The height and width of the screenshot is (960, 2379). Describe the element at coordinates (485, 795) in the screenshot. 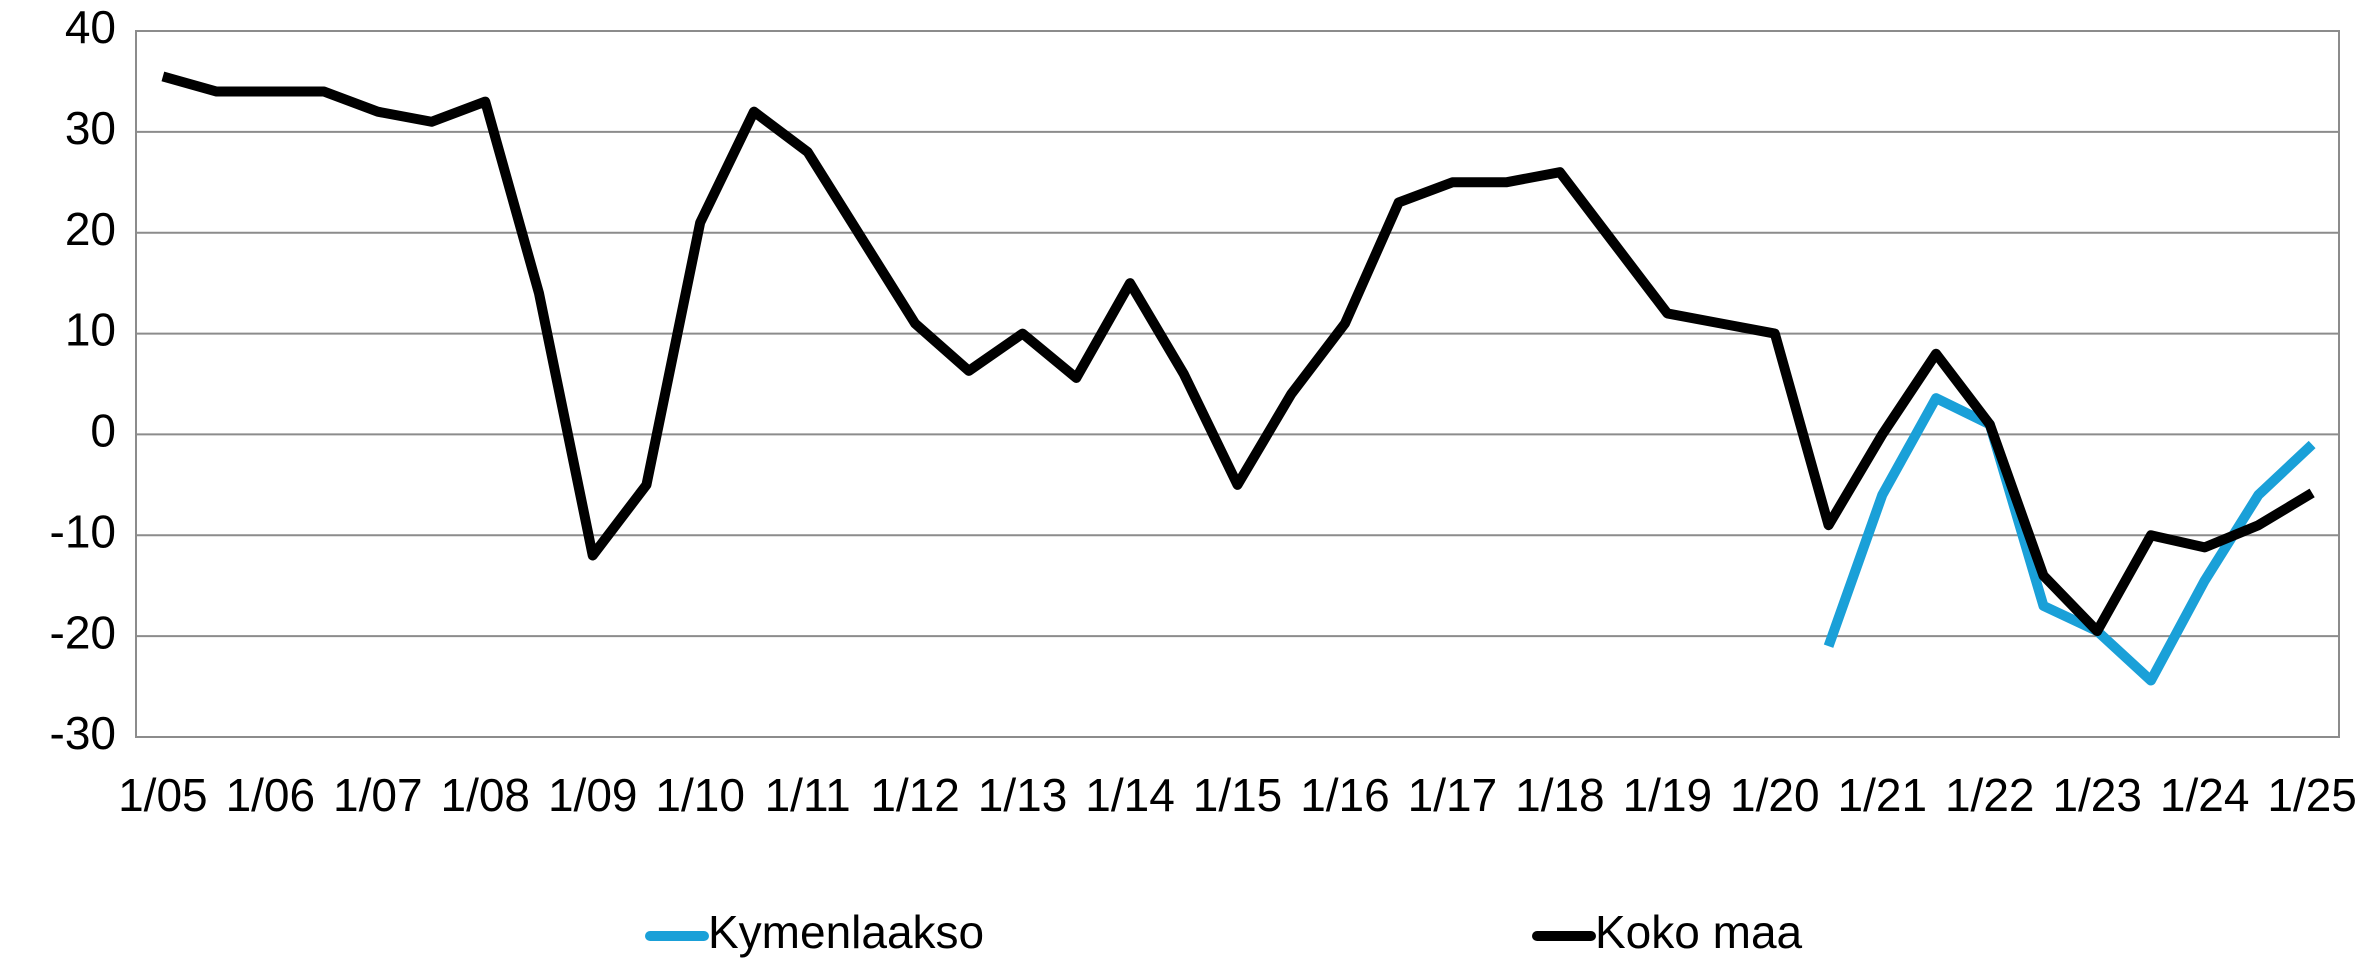

I see `x-tick-label: 1/08` at that location.